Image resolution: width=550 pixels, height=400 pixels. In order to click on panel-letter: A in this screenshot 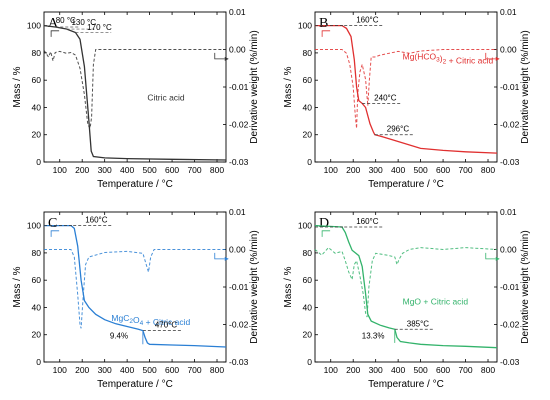, I will do `click(53, 23)`.